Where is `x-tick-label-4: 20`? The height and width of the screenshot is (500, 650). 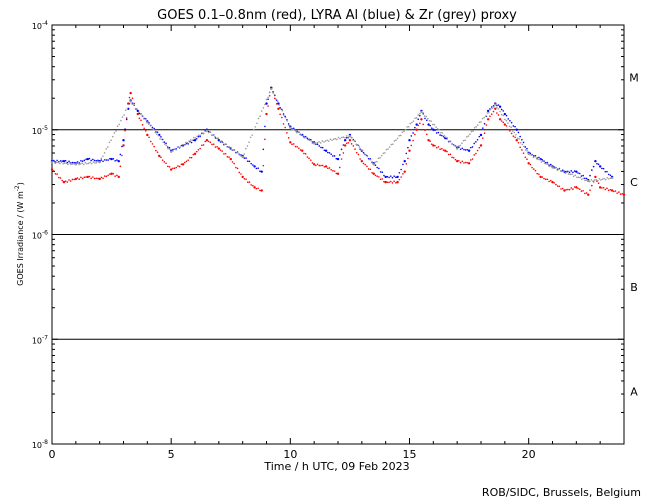 x-tick-label-4: 20 is located at coordinates (529, 454).